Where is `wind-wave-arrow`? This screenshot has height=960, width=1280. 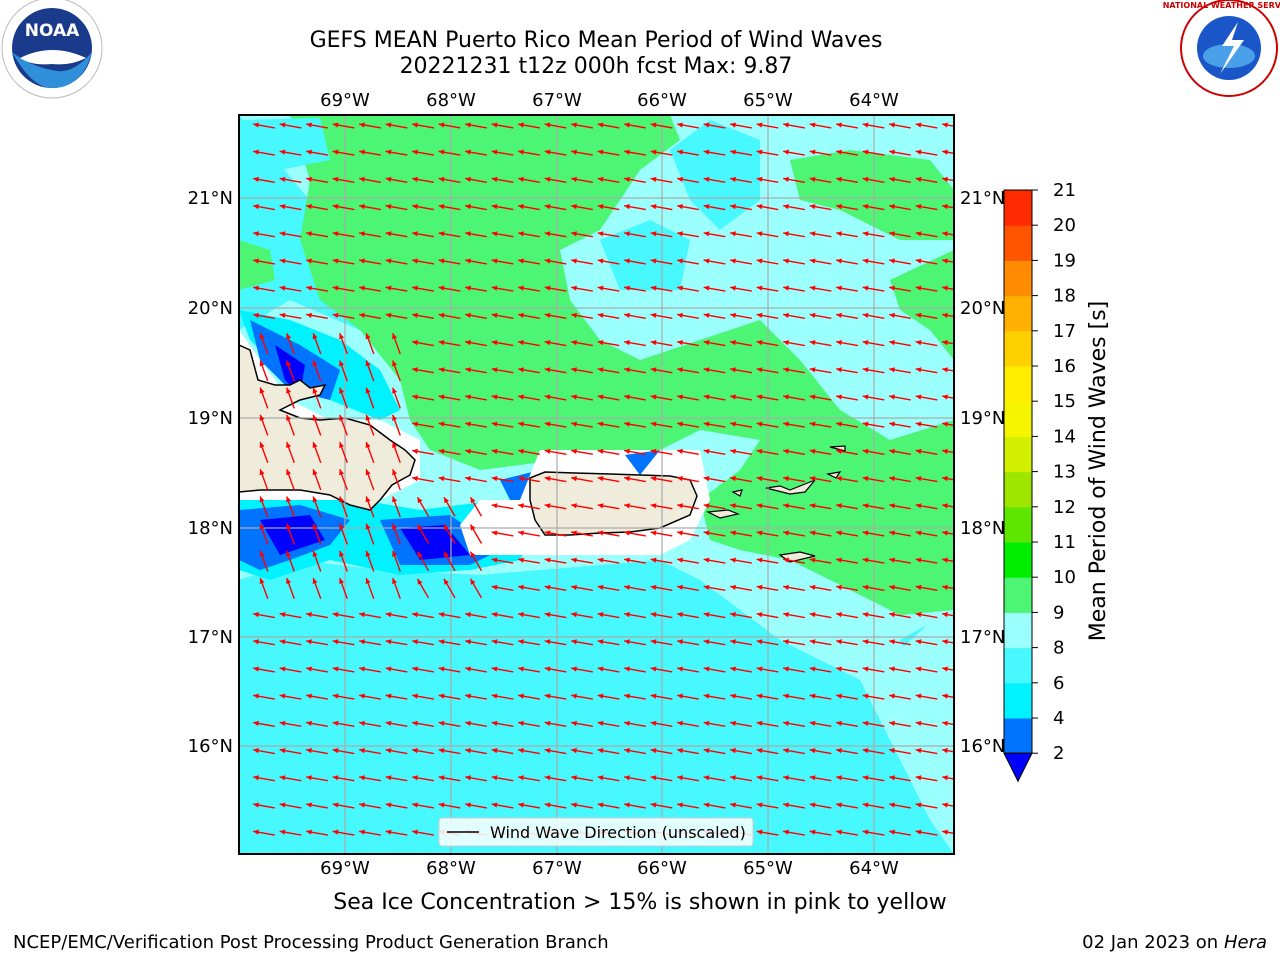
wind-wave-arrow is located at coordinates (264, 860).